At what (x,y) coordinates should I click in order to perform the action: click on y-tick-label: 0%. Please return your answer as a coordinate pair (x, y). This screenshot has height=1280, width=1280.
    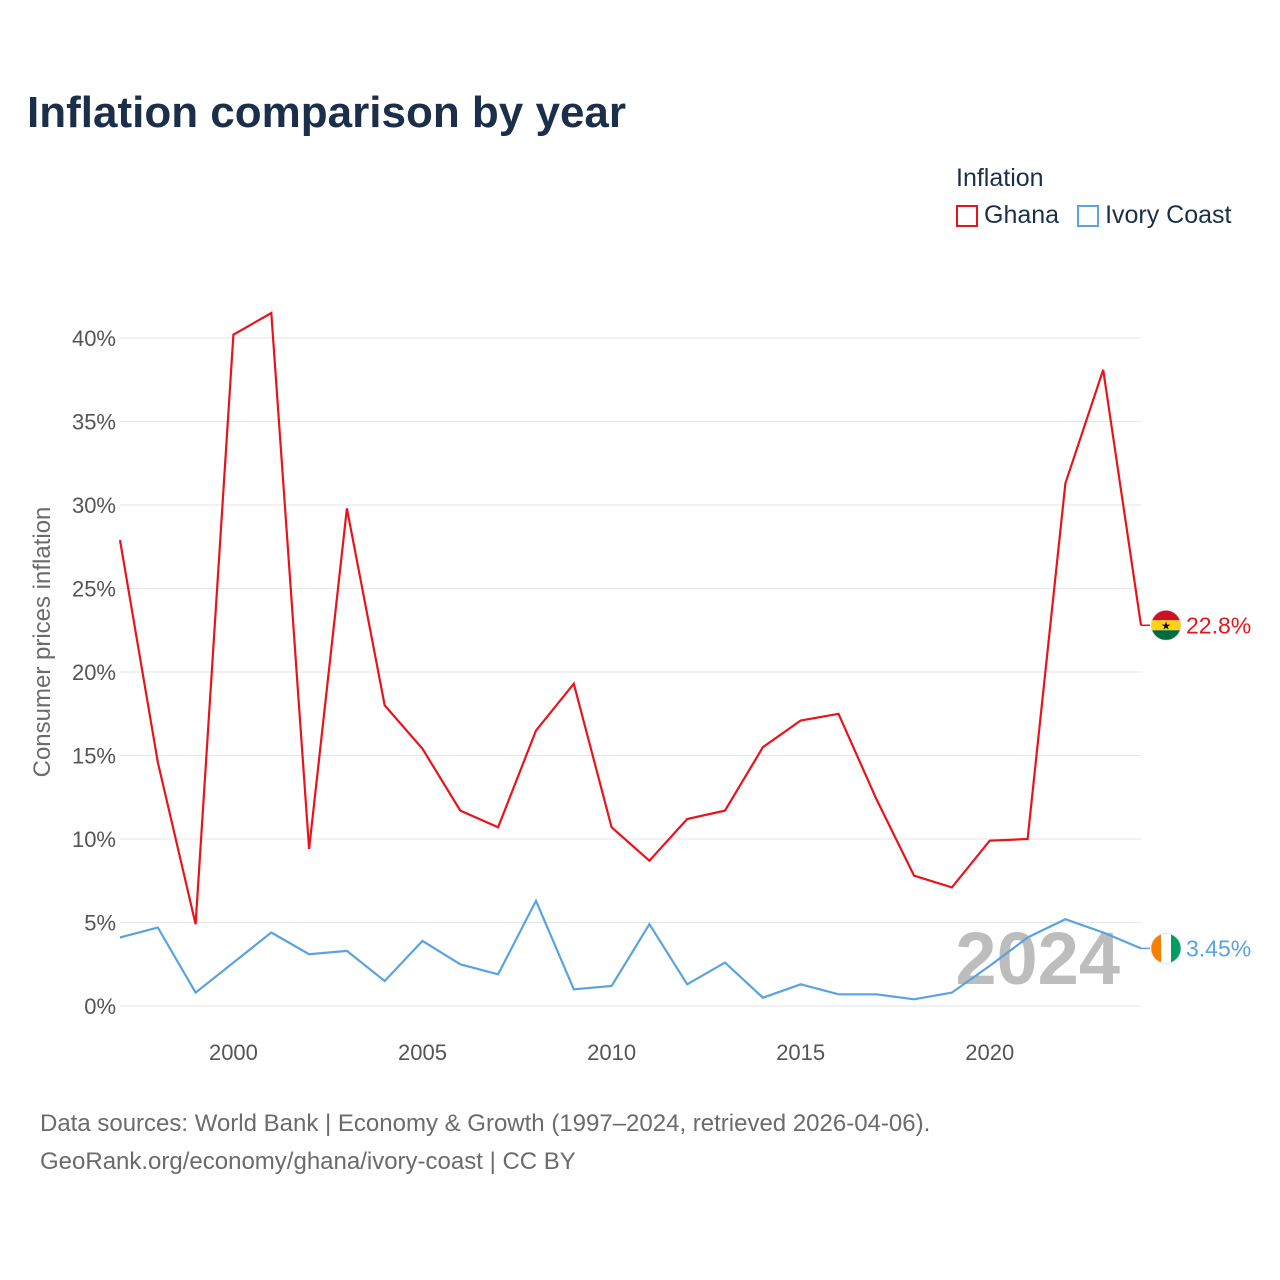
    Looking at the image, I should click on (100, 1006).